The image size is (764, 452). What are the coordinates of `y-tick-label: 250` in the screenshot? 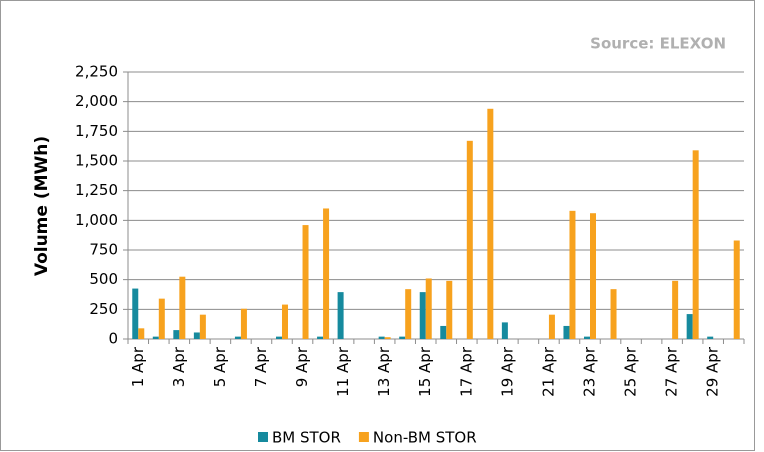 It's located at (103, 309).